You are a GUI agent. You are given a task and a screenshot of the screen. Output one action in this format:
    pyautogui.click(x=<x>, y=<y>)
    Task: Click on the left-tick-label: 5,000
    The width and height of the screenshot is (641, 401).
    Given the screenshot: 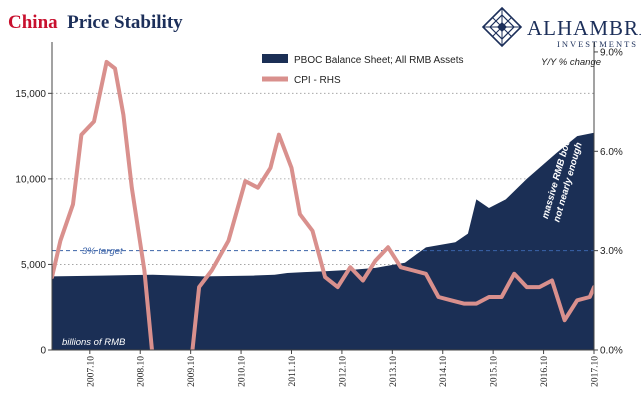 What is the action you would take?
    pyautogui.click(x=33, y=265)
    